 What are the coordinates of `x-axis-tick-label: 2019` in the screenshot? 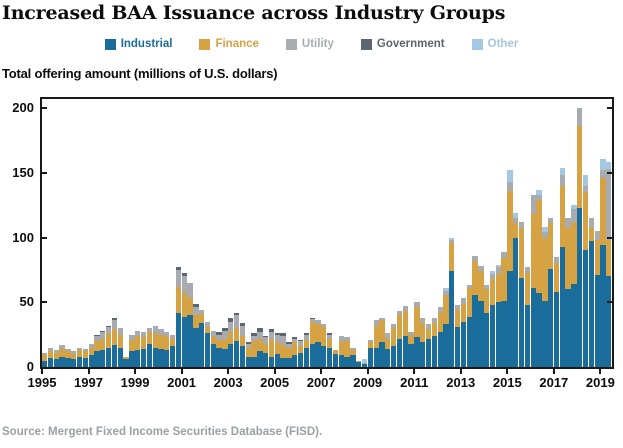 It's located at (600, 382).